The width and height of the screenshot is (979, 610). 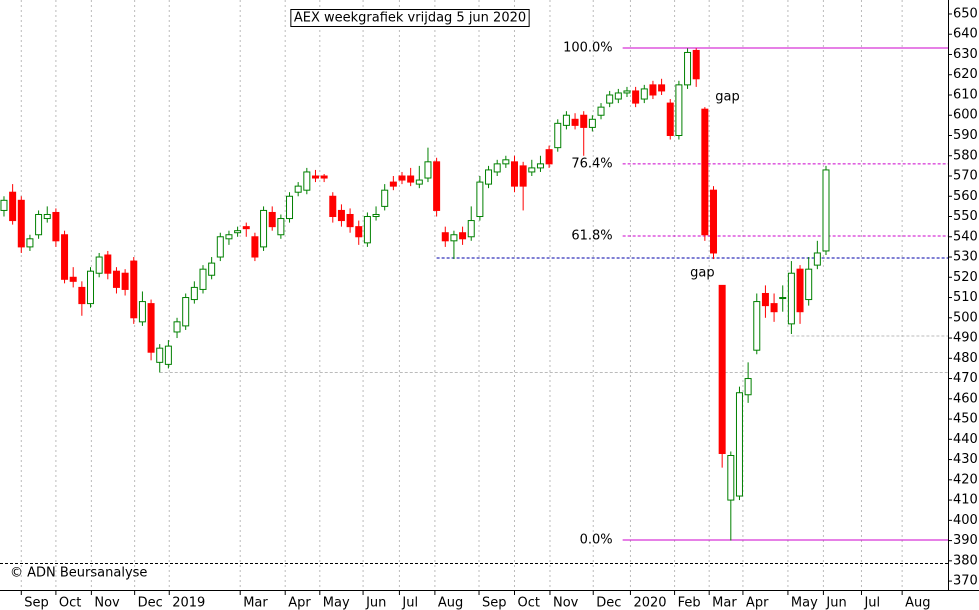 What do you see at coordinates (965, 297) in the screenshot?
I see `y-tick-label: 510` at bounding box center [965, 297].